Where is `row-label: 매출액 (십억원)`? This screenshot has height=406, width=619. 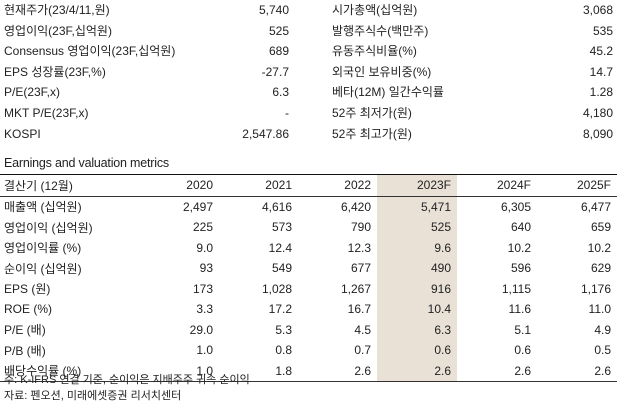 row-label: 매출액 (십억원) is located at coordinates (43, 207).